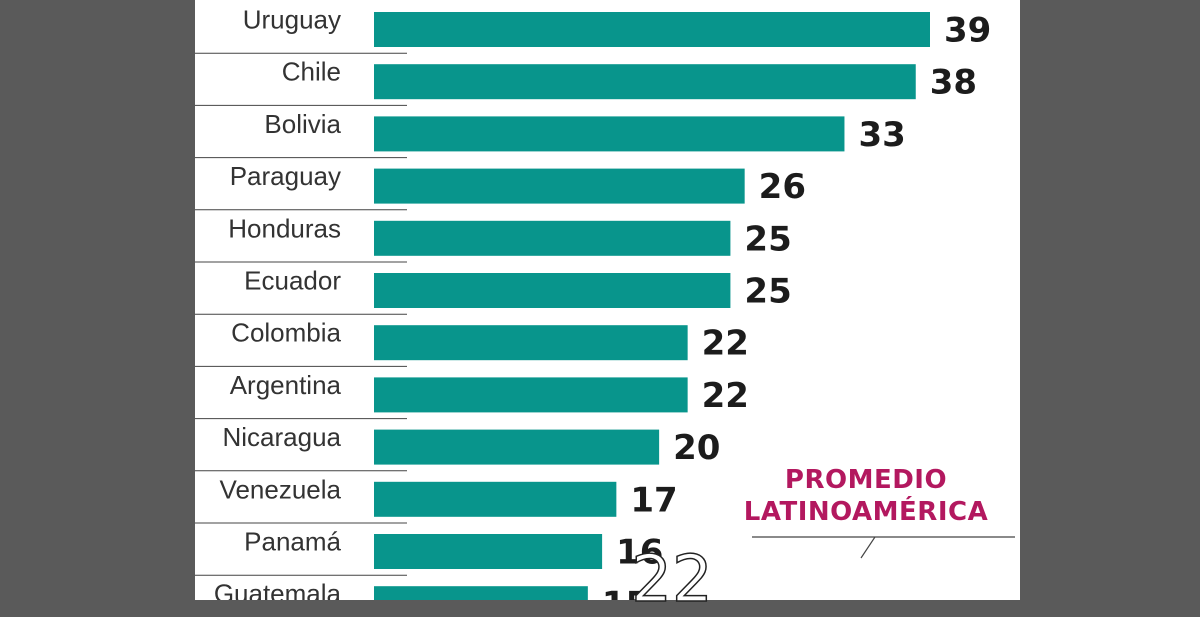  Describe the element at coordinates (292, 281) in the screenshot. I see `category-label: Ecuador` at that location.